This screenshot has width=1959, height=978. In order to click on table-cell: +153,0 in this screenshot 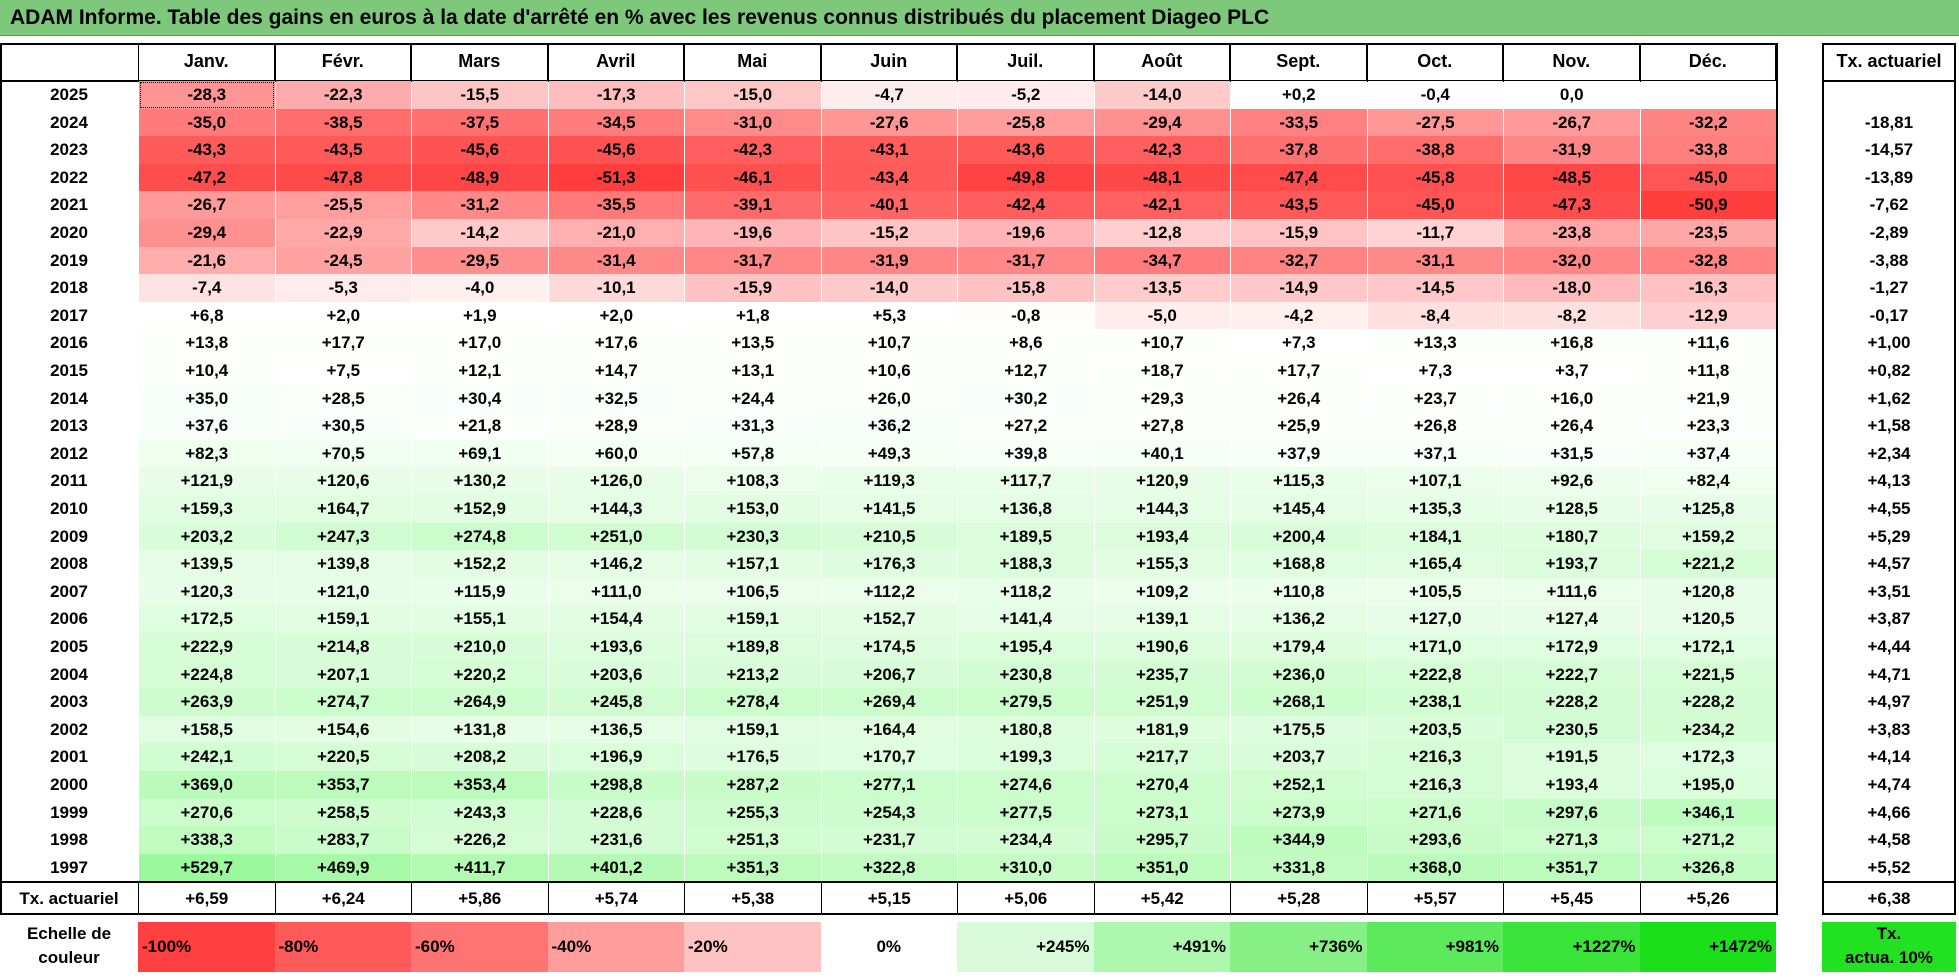, I will do `click(753, 509)`.